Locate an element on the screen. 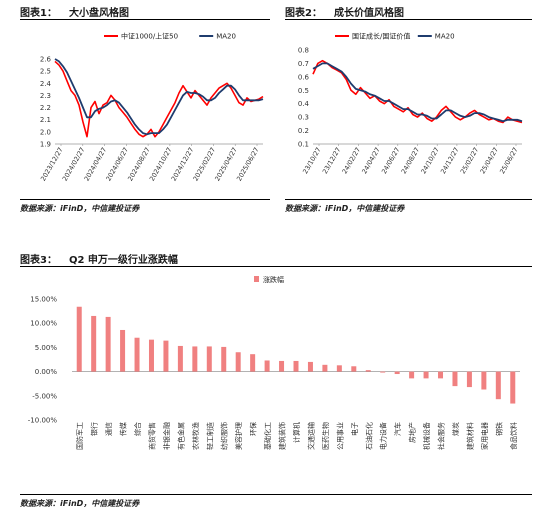  chart1-series-line-ratio is located at coordinates (159, 99).